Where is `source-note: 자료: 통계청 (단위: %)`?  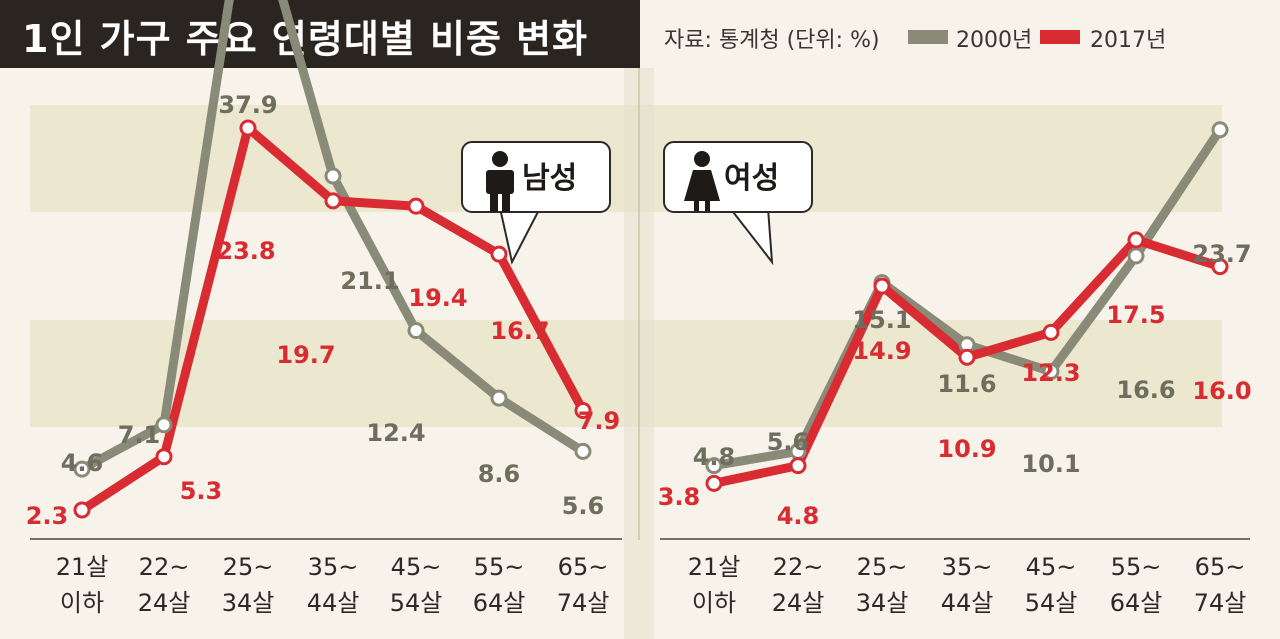
source-note: 자료: 통계청 (단위: %) is located at coordinates (772, 40).